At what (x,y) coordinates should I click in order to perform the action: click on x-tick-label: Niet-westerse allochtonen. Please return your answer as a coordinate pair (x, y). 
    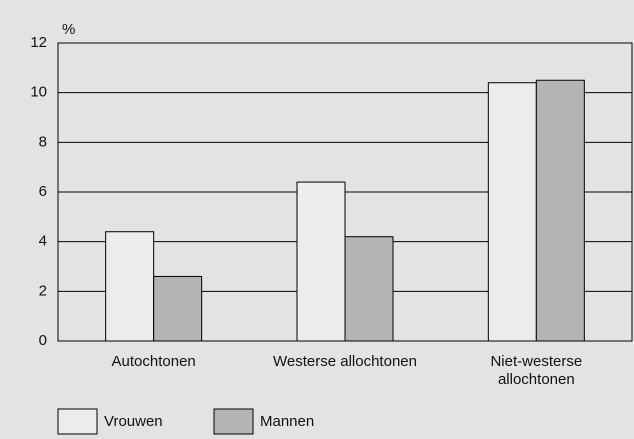
    Looking at the image, I should click on (536, 370).